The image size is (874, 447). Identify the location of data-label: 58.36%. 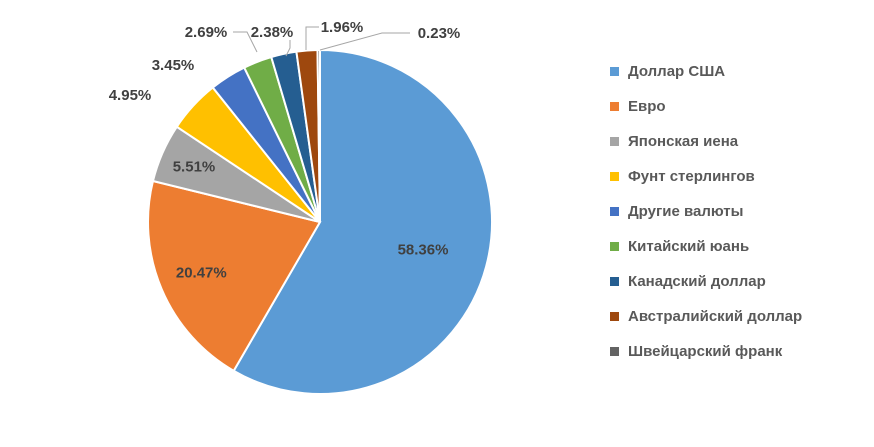
(423, 250).